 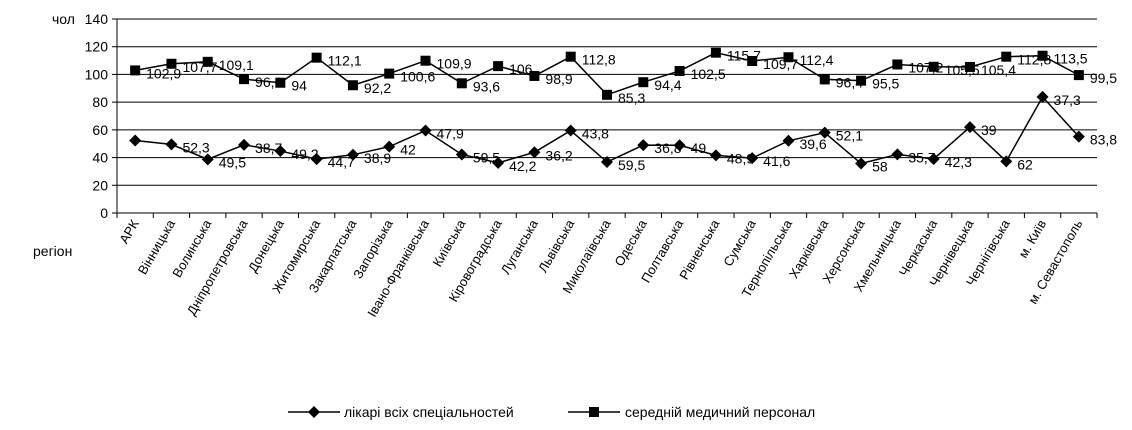 What do you see at coordinates (521, 69) in the screenshot?
I see `data-label: 106` at bounding box center [521, 69].